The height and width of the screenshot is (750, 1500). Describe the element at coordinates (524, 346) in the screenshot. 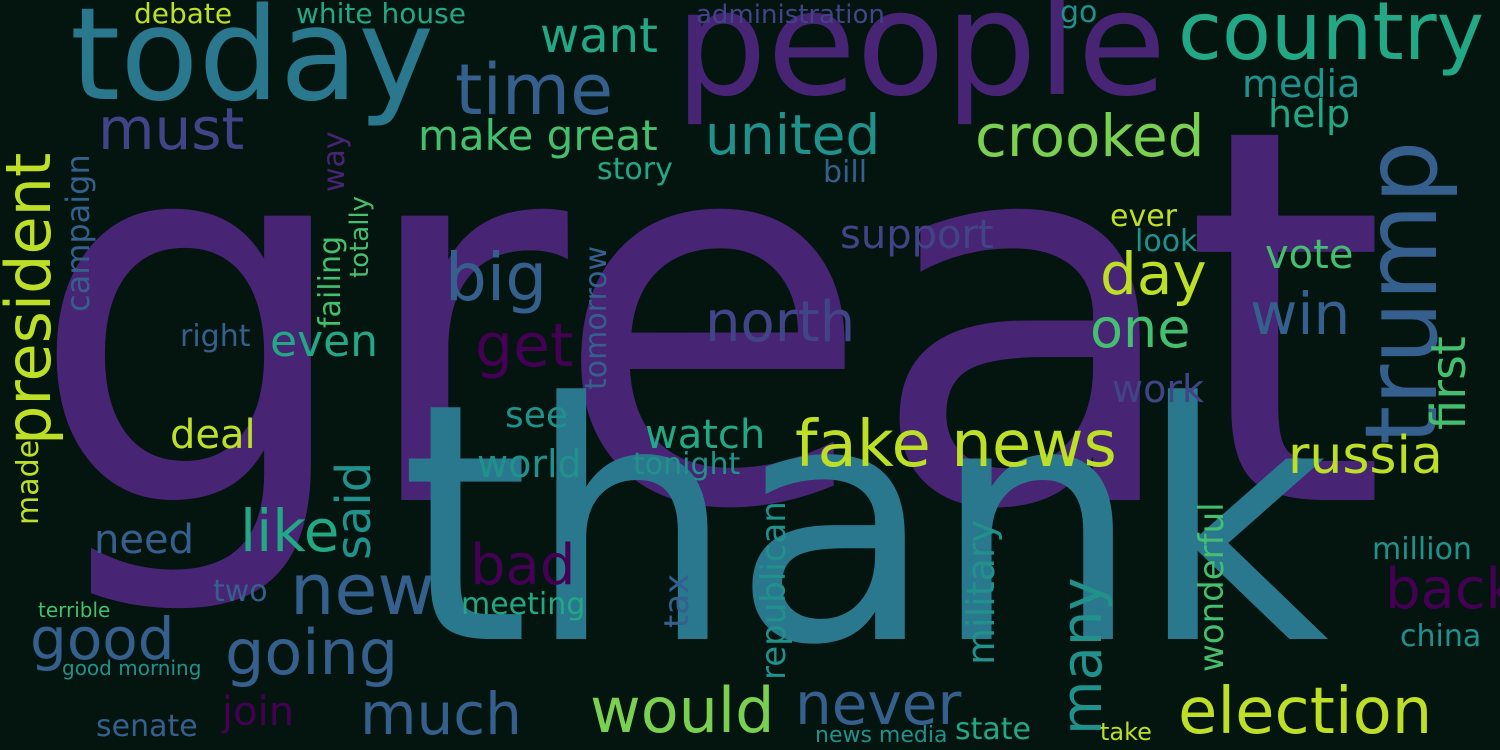

I see `word-get: get` at that location.